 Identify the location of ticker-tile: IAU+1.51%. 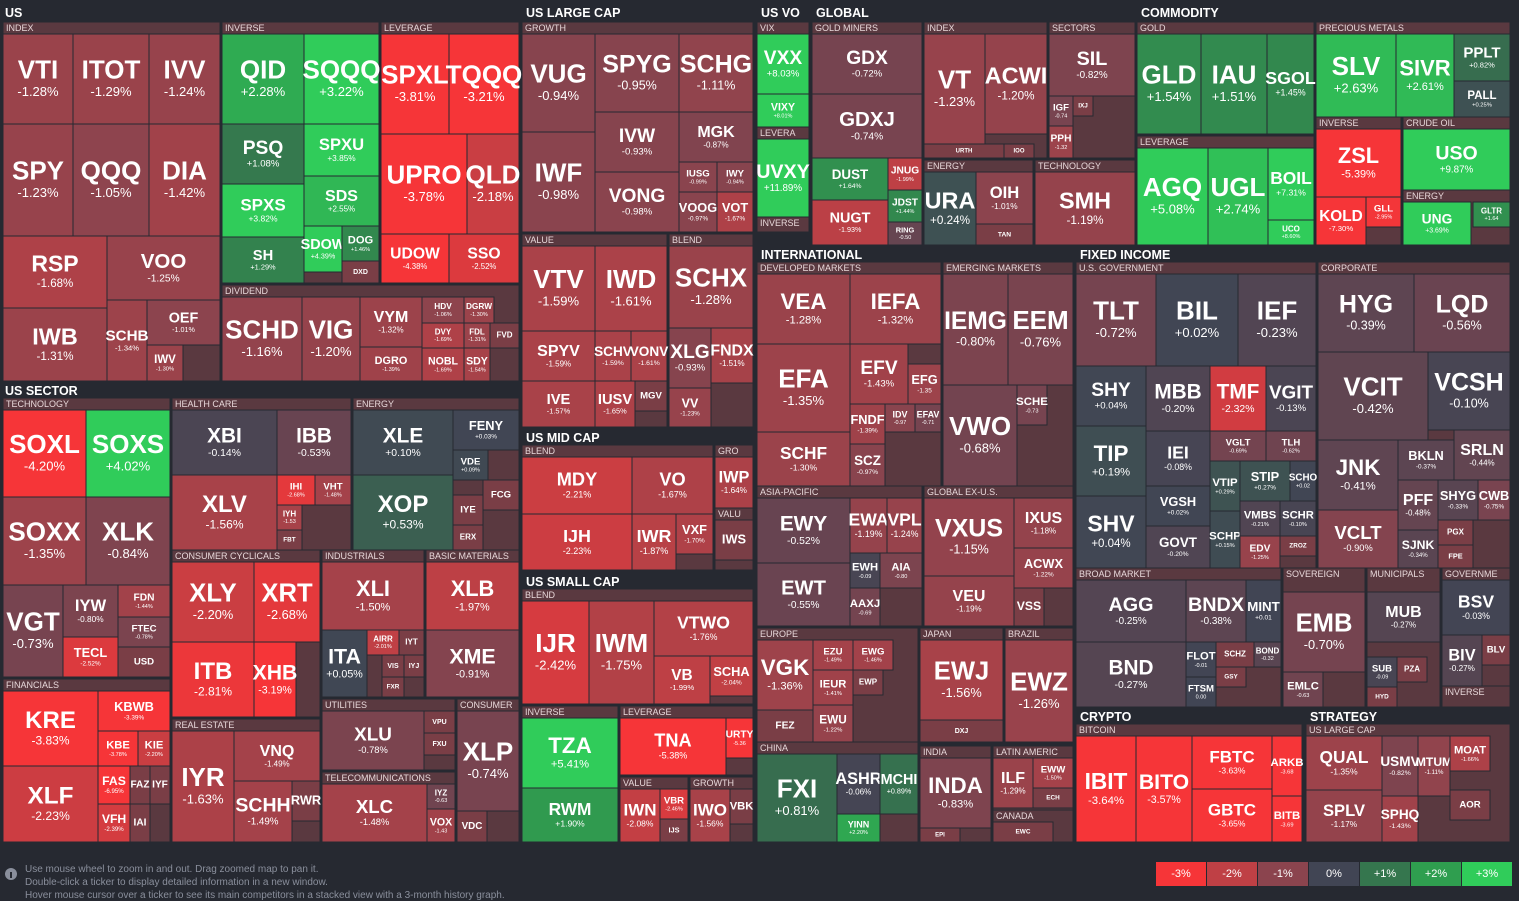
(1234, 84).